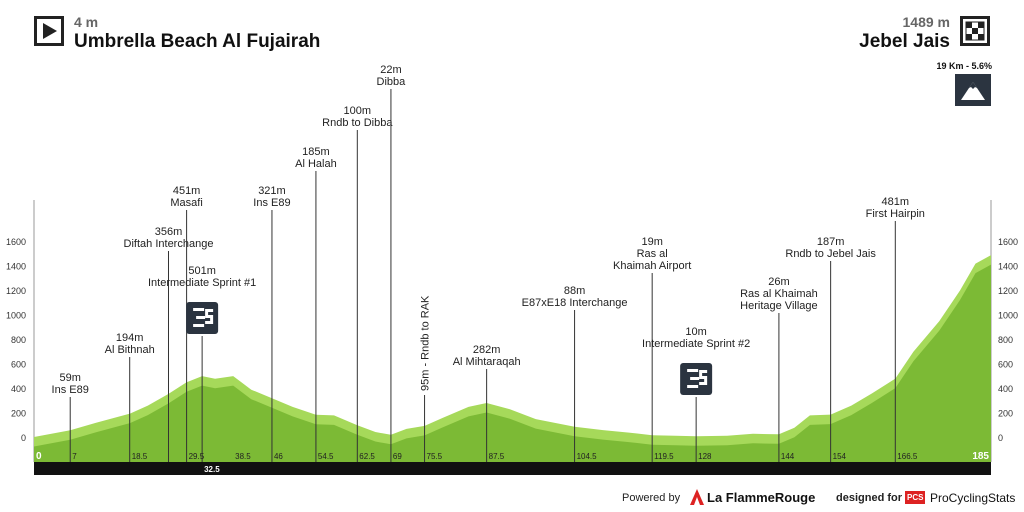 This screenshot has height=512, width=1024. What do you see at coordinates (907, 456) in the screenshot?
I see `x-tick-label: 166.5` at bounding box center [907, 456].